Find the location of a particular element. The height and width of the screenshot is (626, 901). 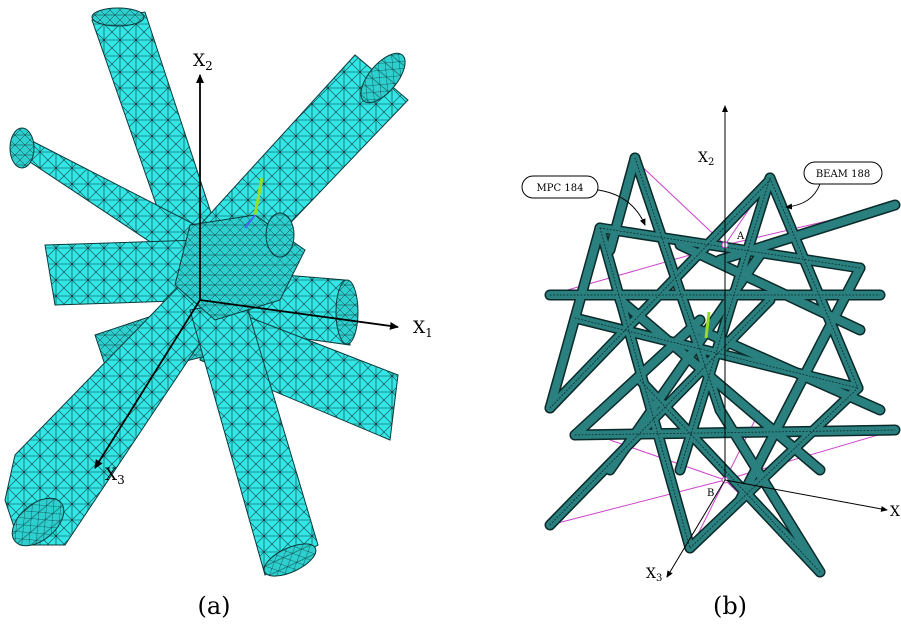

callout-beam-box is located at coordinates (843, 173).